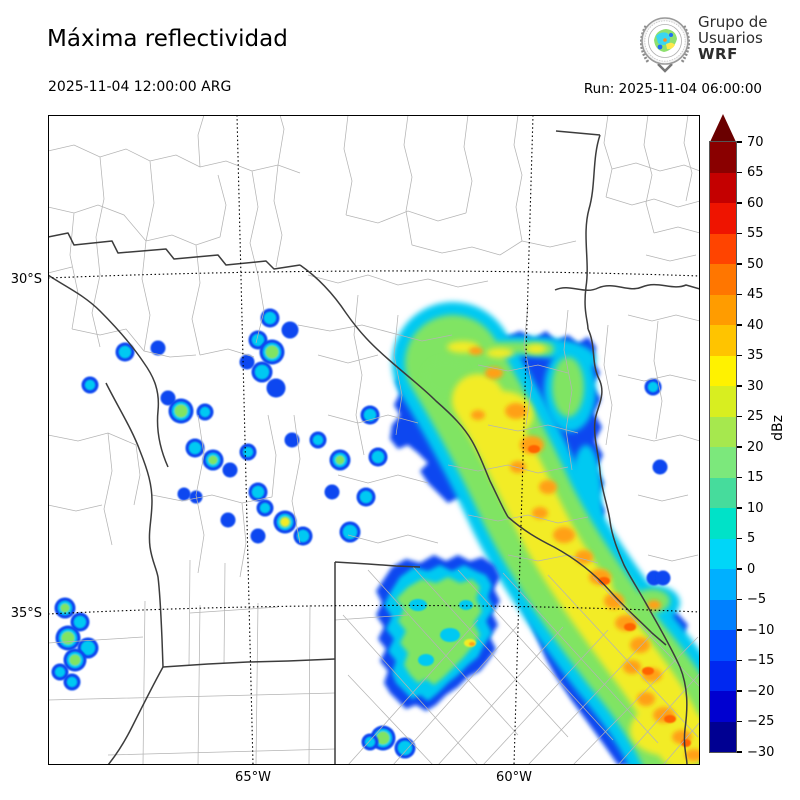 The image size is (800, 800). I want to click on colorbar-tick-label: −10, so click(761, 630).